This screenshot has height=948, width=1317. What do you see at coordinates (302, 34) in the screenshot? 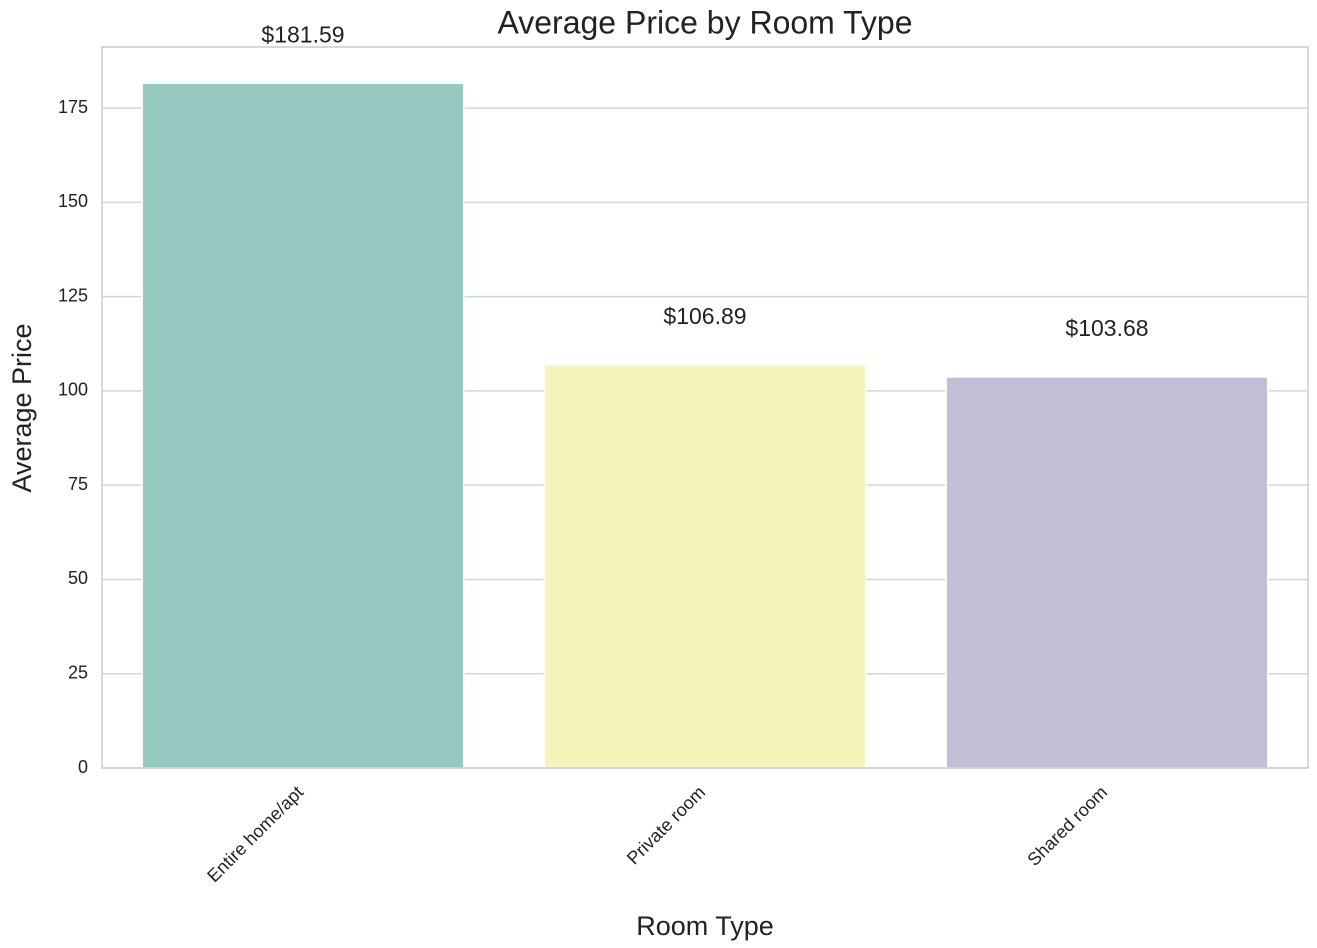
I see `value-label: $181.59` at bounding box center [302, 34].